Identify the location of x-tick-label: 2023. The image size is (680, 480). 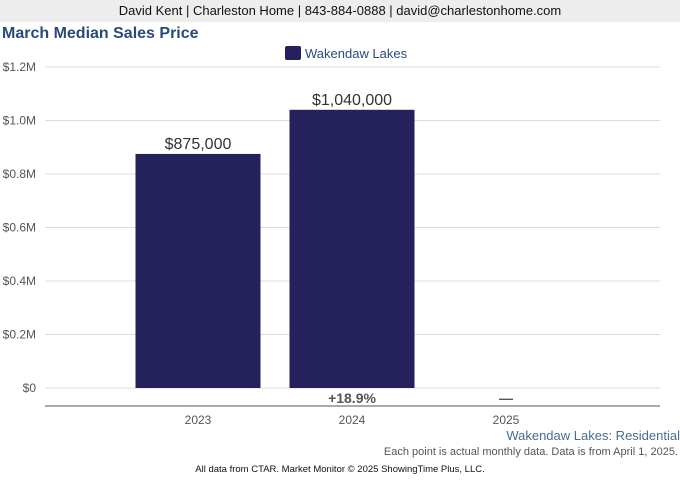
(198, 420).